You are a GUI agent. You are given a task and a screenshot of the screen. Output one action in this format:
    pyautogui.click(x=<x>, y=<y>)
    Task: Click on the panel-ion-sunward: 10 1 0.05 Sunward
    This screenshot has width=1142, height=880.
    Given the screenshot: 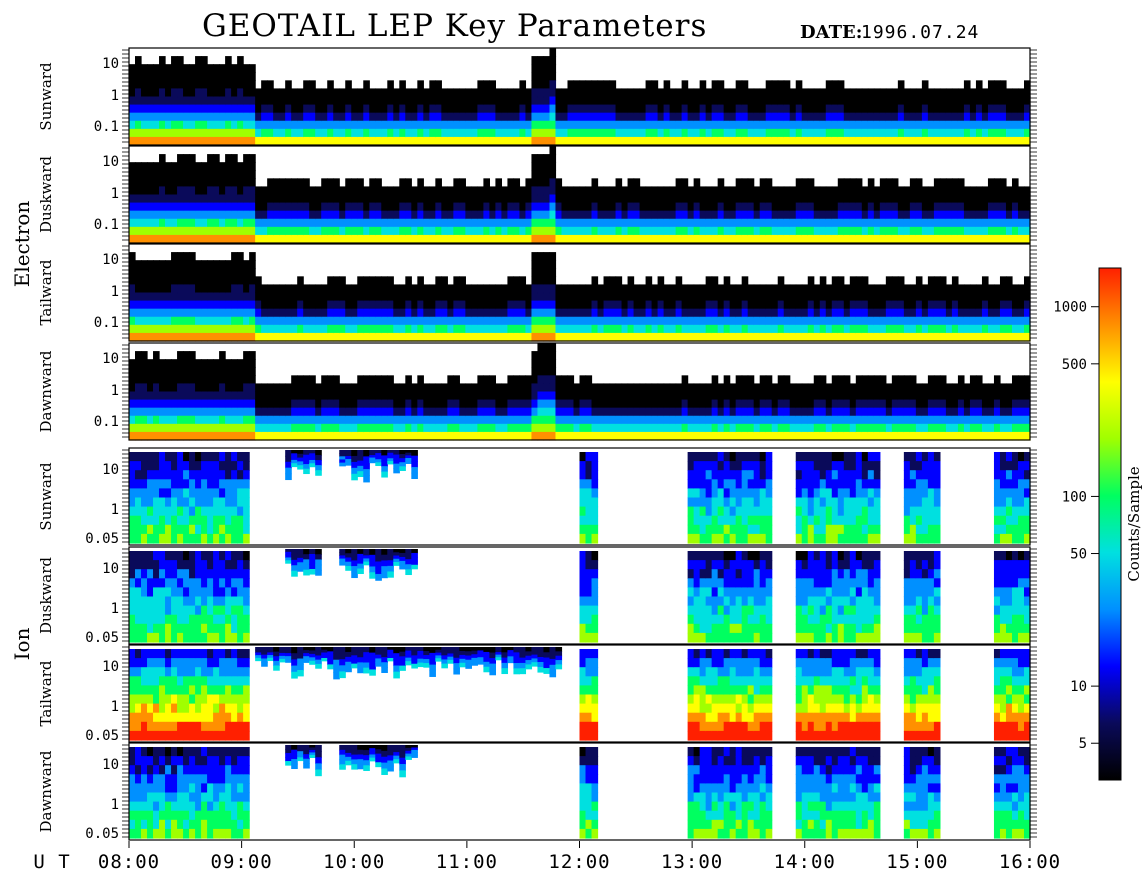 What is the action you would take?
    pyautogui.click(x=537, y=497)
    